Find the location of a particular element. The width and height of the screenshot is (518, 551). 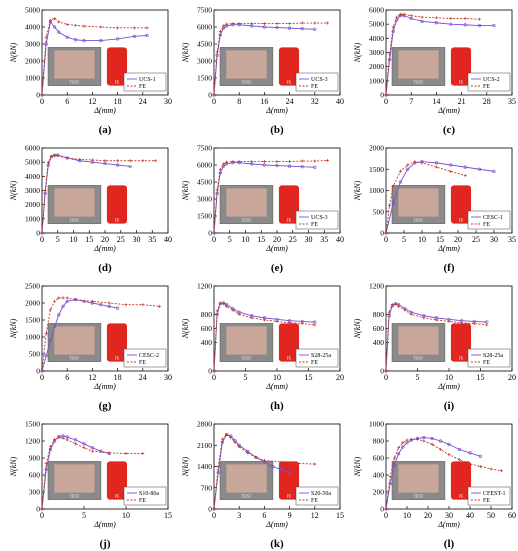

legend-label: UCS-2 is located at coordinates (491, 80).